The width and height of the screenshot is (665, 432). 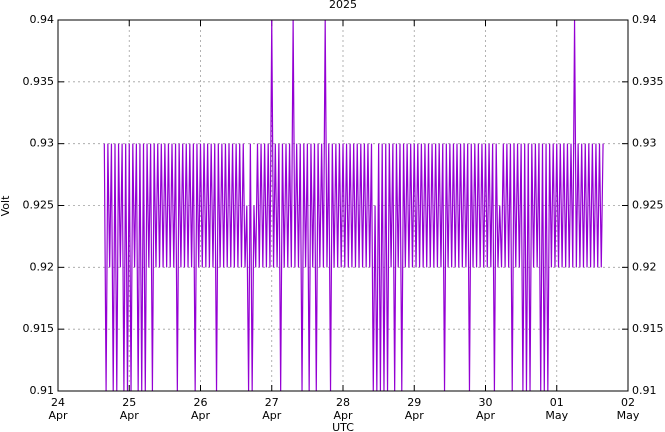 What do you see at coordinates (648, 81) in the screenshot?
I see `y2-tick-label: 0.935` at bounding box center [648, 81].